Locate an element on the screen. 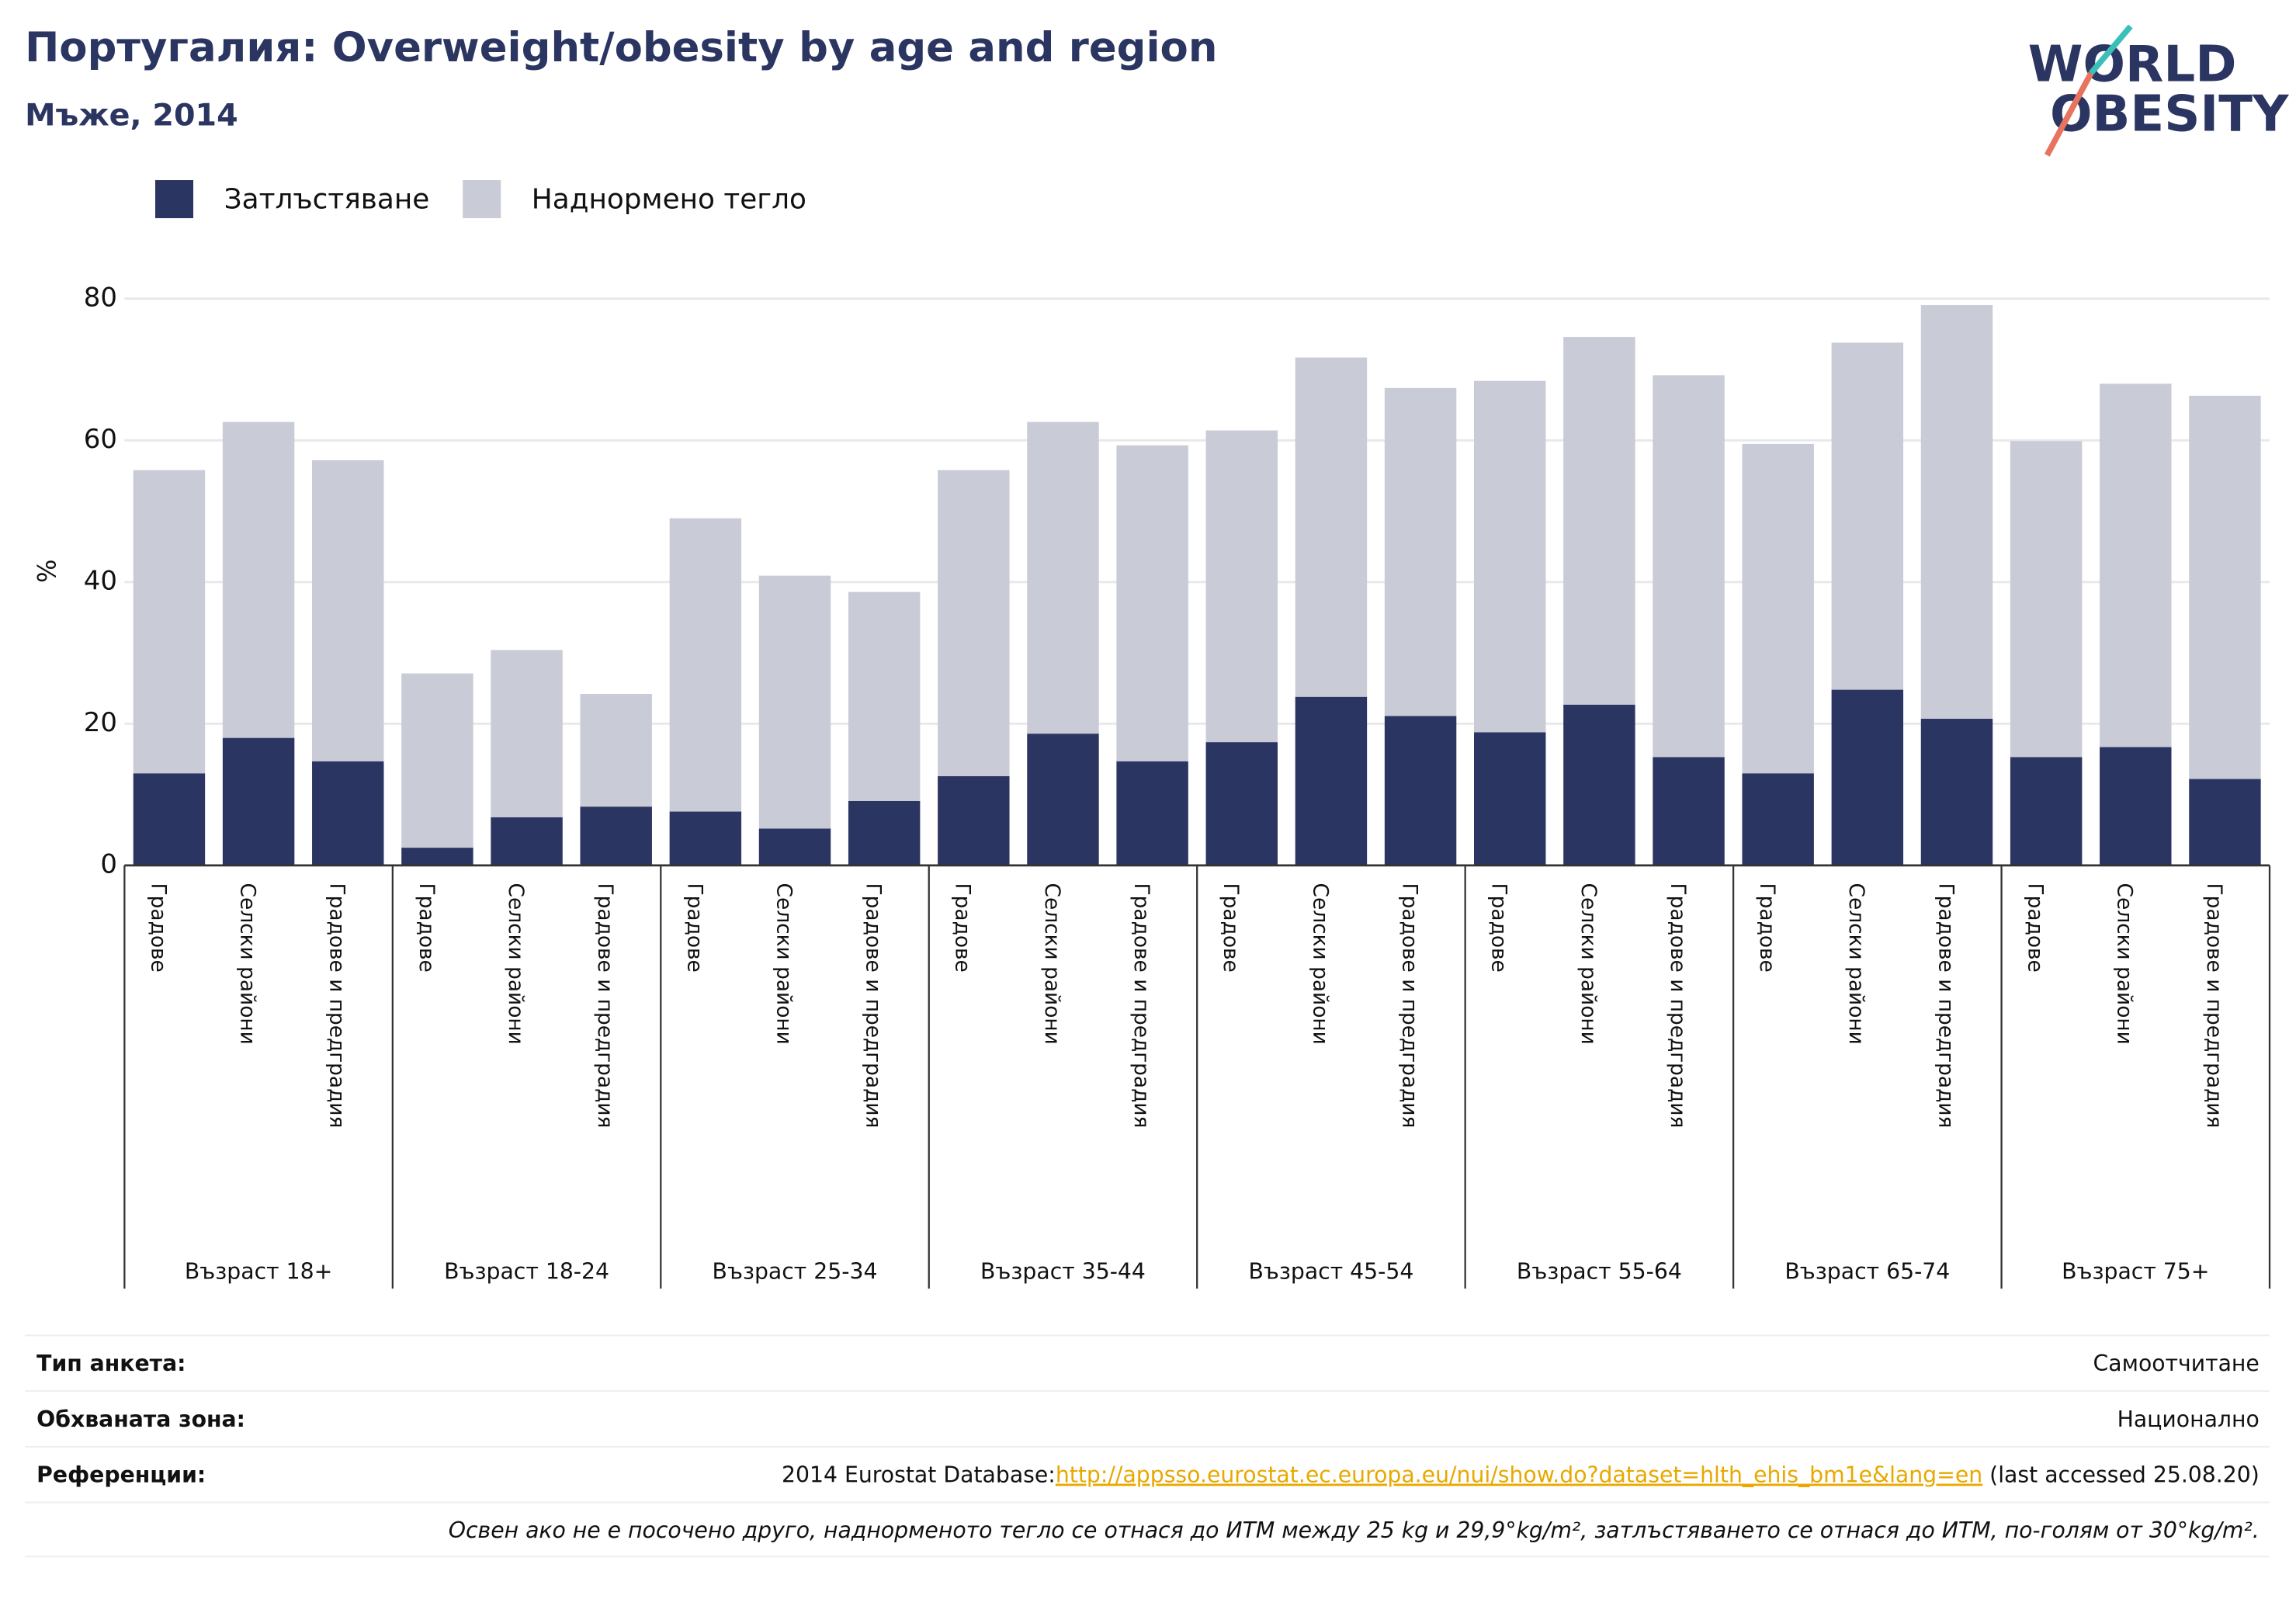 The width and height of the screenshot is (2296, 1599). reference-prefix: 2014 Eurostat Database: is located at coordinates (919, 1475).